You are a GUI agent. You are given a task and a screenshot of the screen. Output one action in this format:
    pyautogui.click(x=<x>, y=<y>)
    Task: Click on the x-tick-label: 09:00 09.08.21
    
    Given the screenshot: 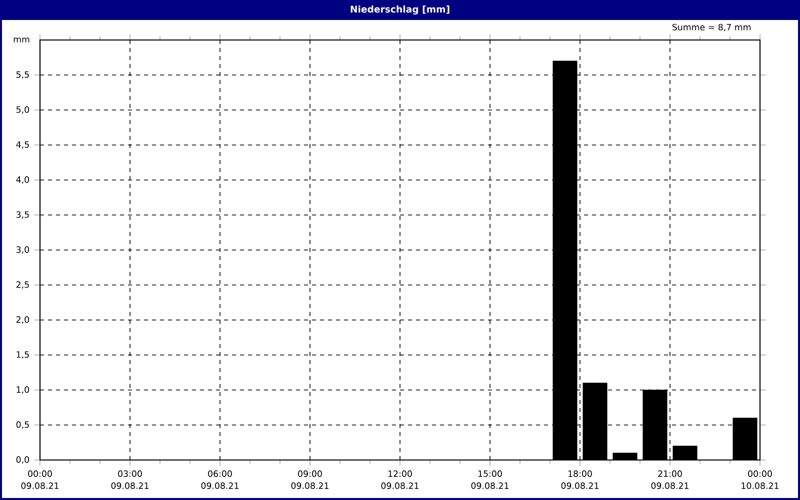 What is the action you would take?
    pyautogui.click(x=309, y=479)
    